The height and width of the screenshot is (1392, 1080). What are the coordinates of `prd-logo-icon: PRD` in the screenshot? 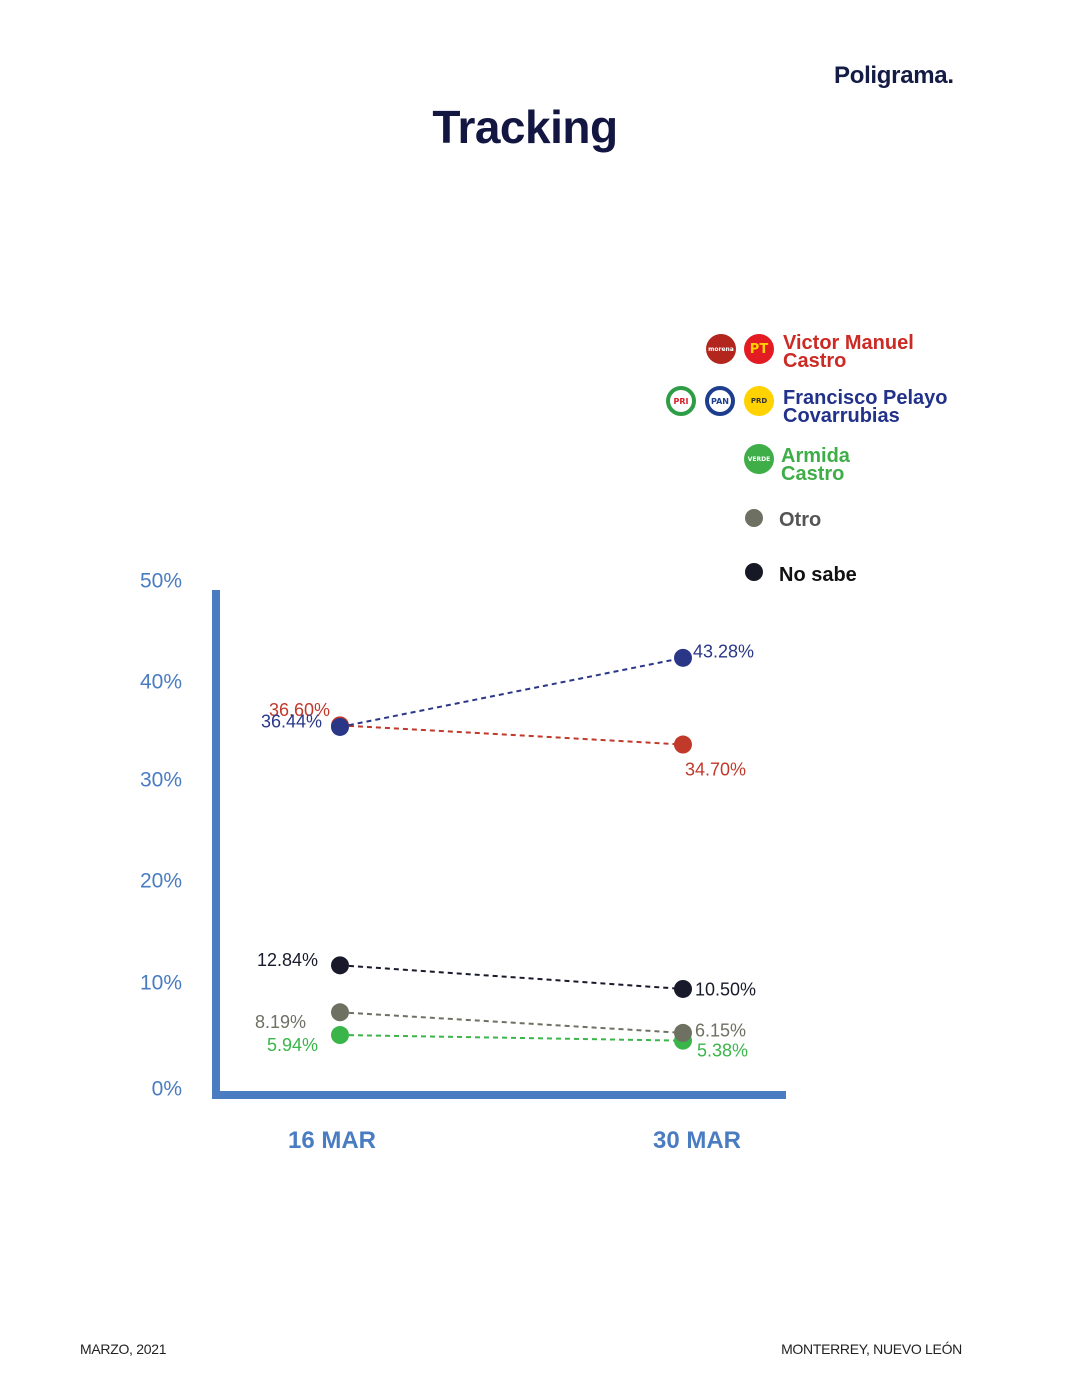 It's located at (759, 401).